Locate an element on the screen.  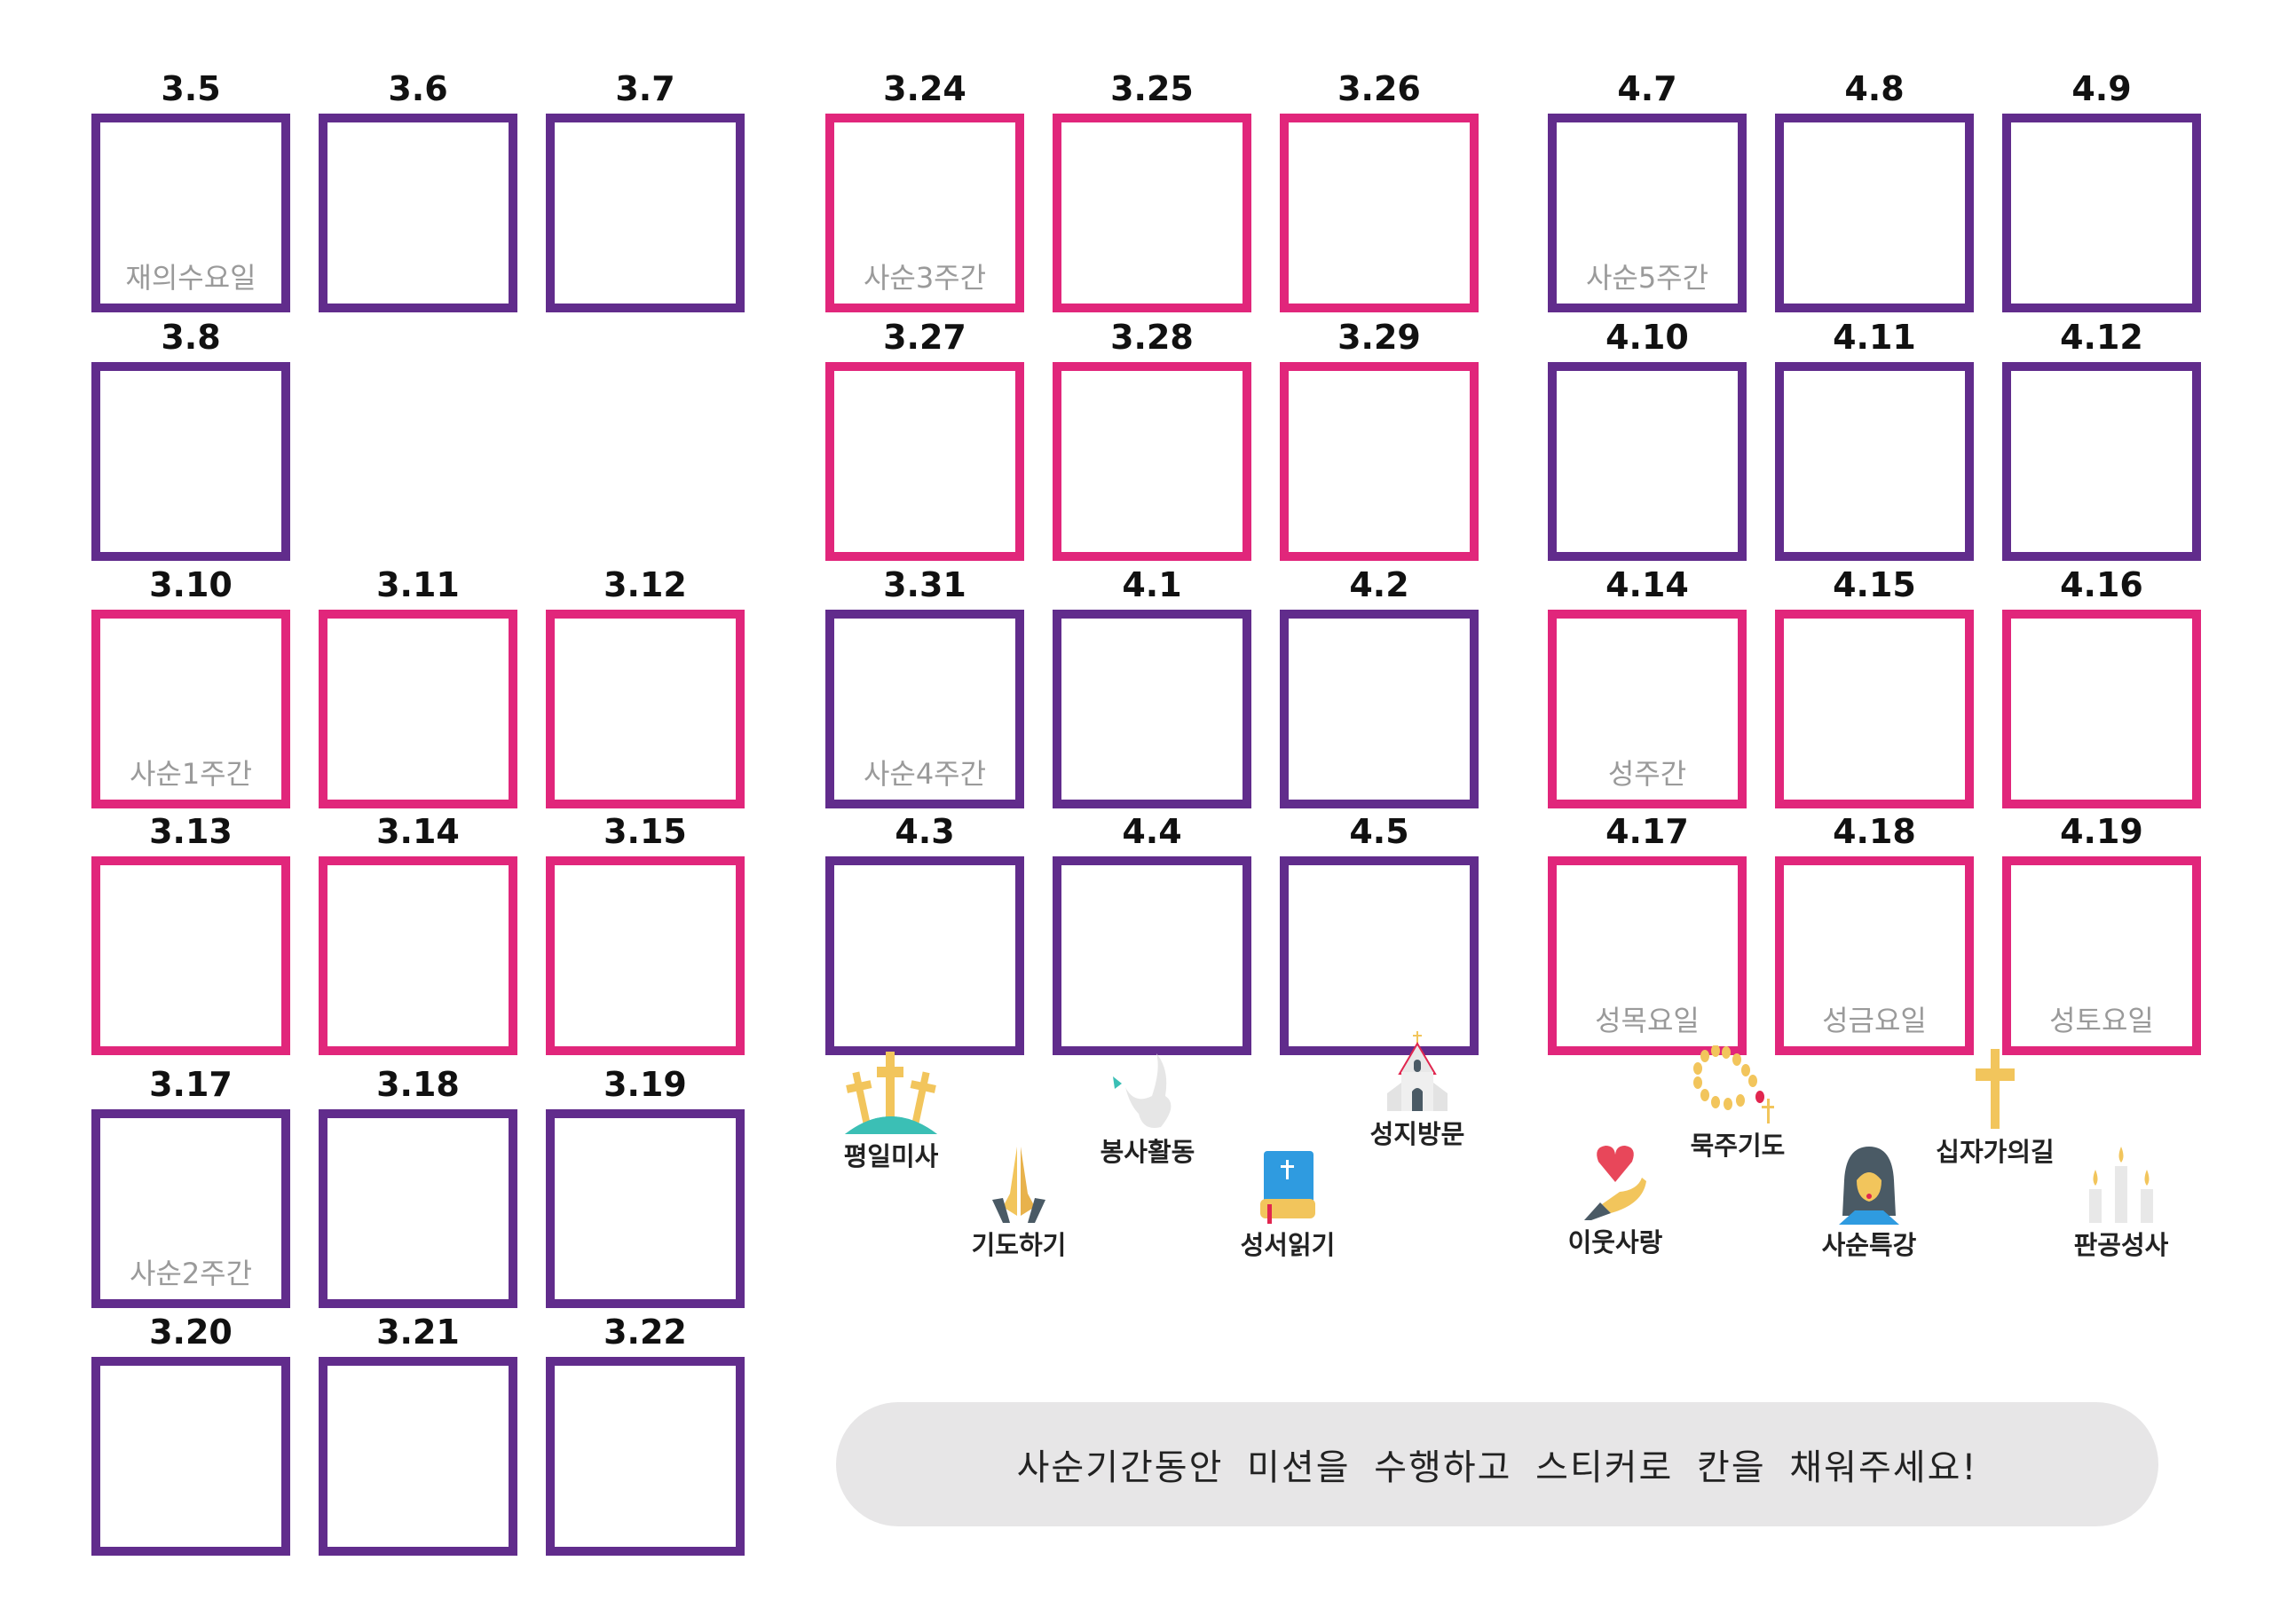
jesus-icon is located at coordinates (1869, 1185).